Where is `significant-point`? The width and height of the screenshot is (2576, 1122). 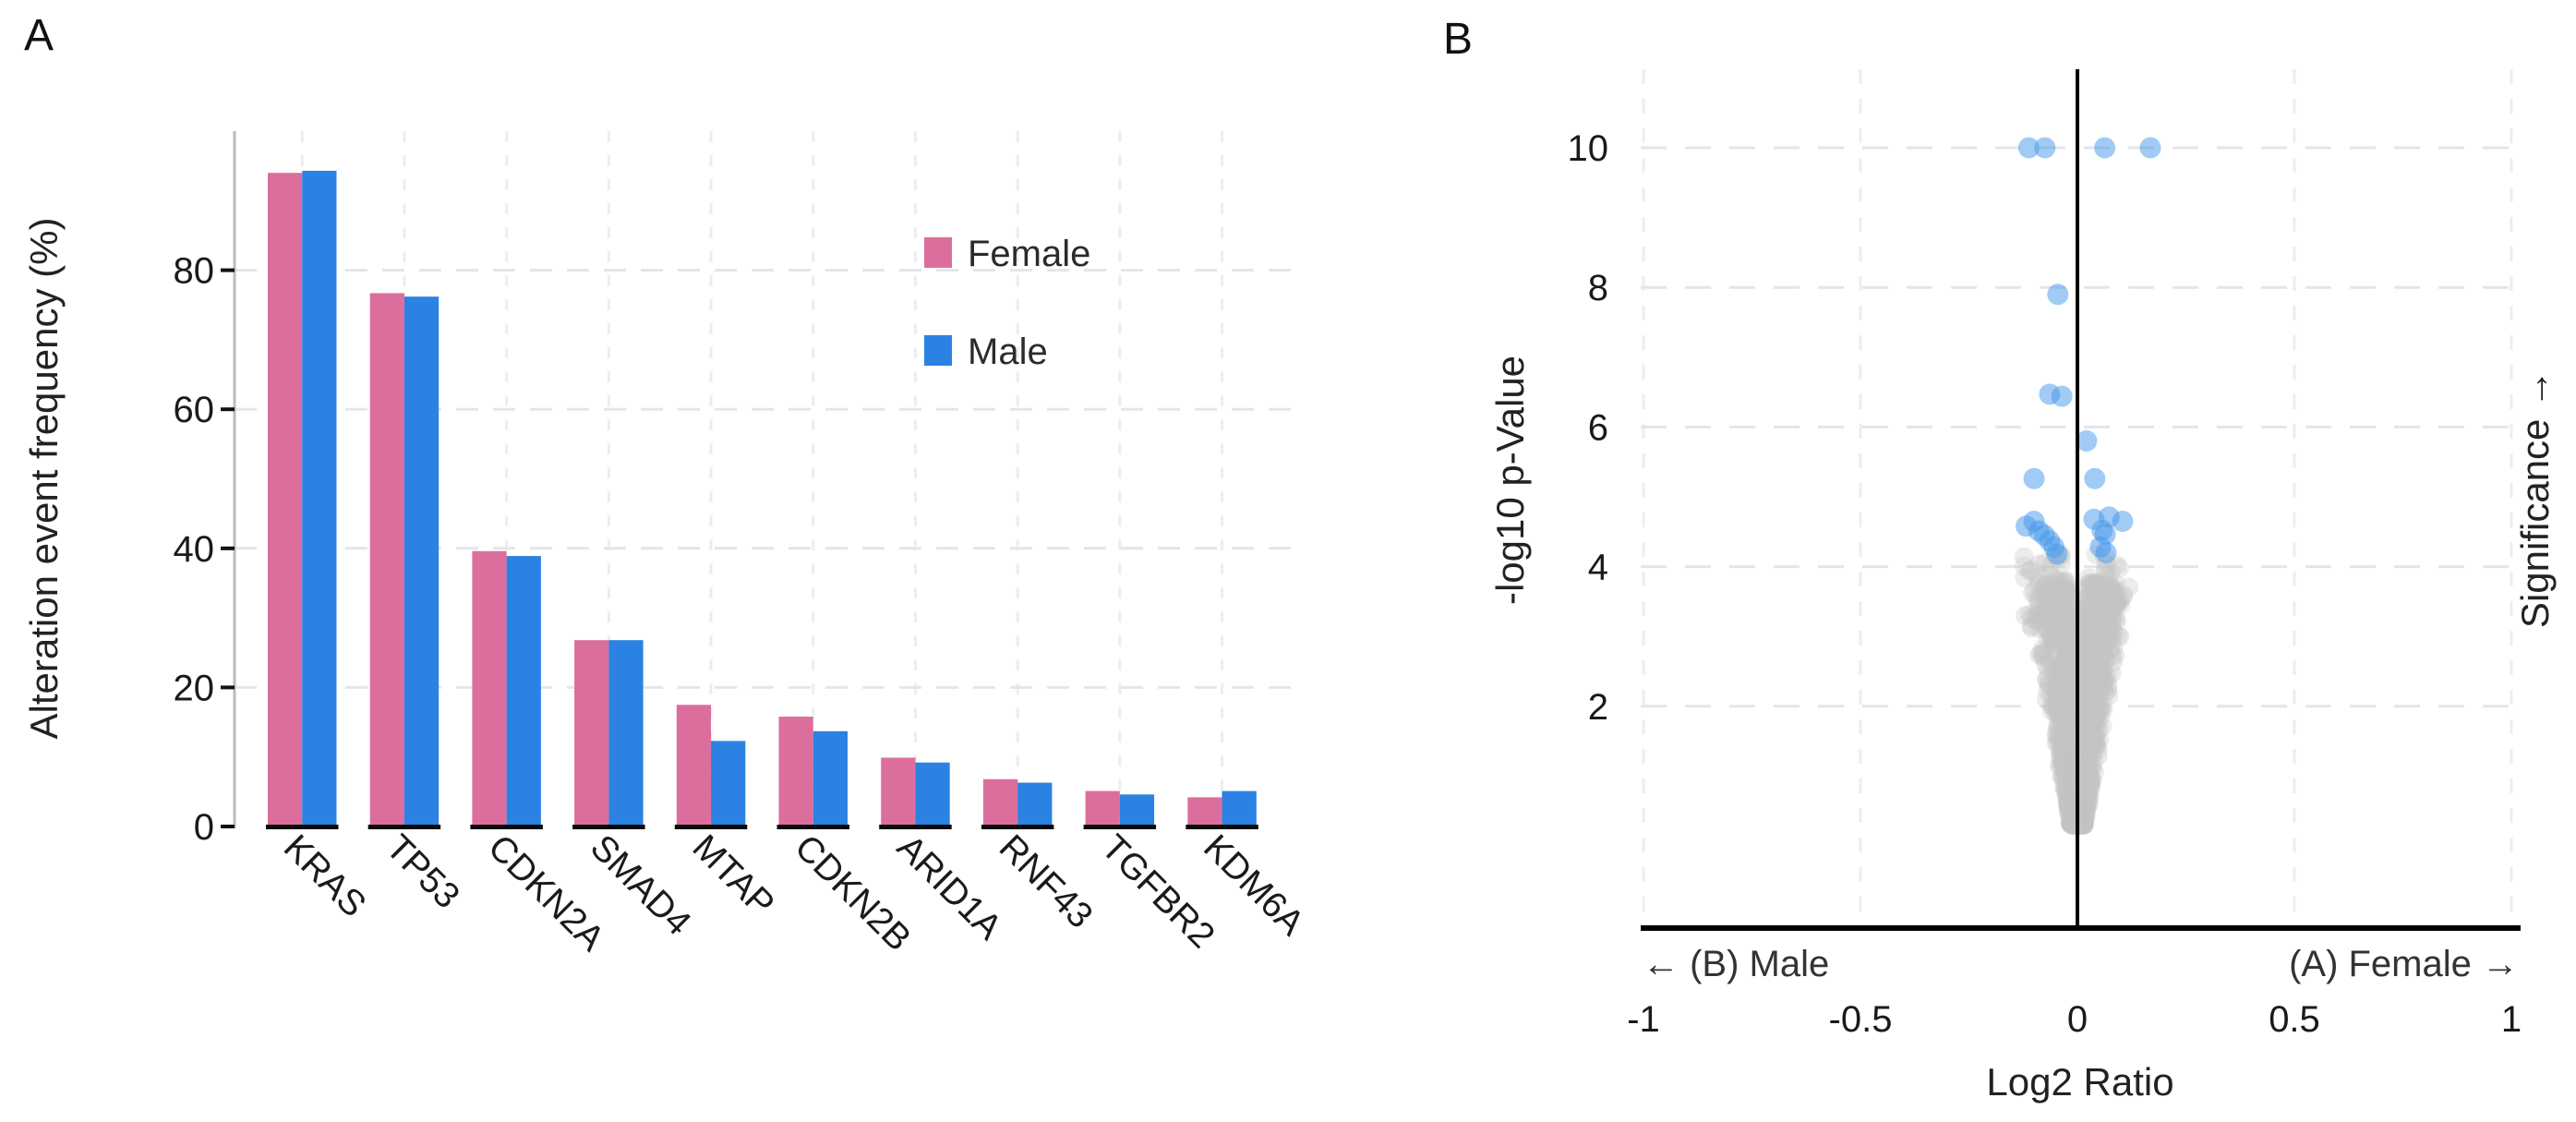 significant-point is located at coordinates (2057, 554).